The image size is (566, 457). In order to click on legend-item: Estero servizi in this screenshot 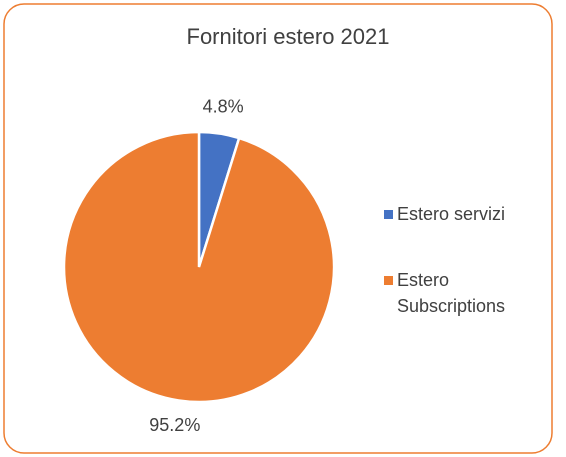, I will do `click(459, 214)`.